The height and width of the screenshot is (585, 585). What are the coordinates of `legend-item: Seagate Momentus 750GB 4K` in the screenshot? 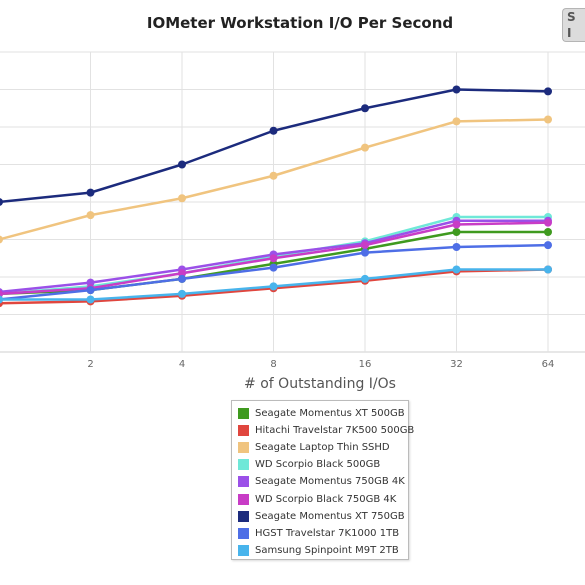 It's located at (323, 481).